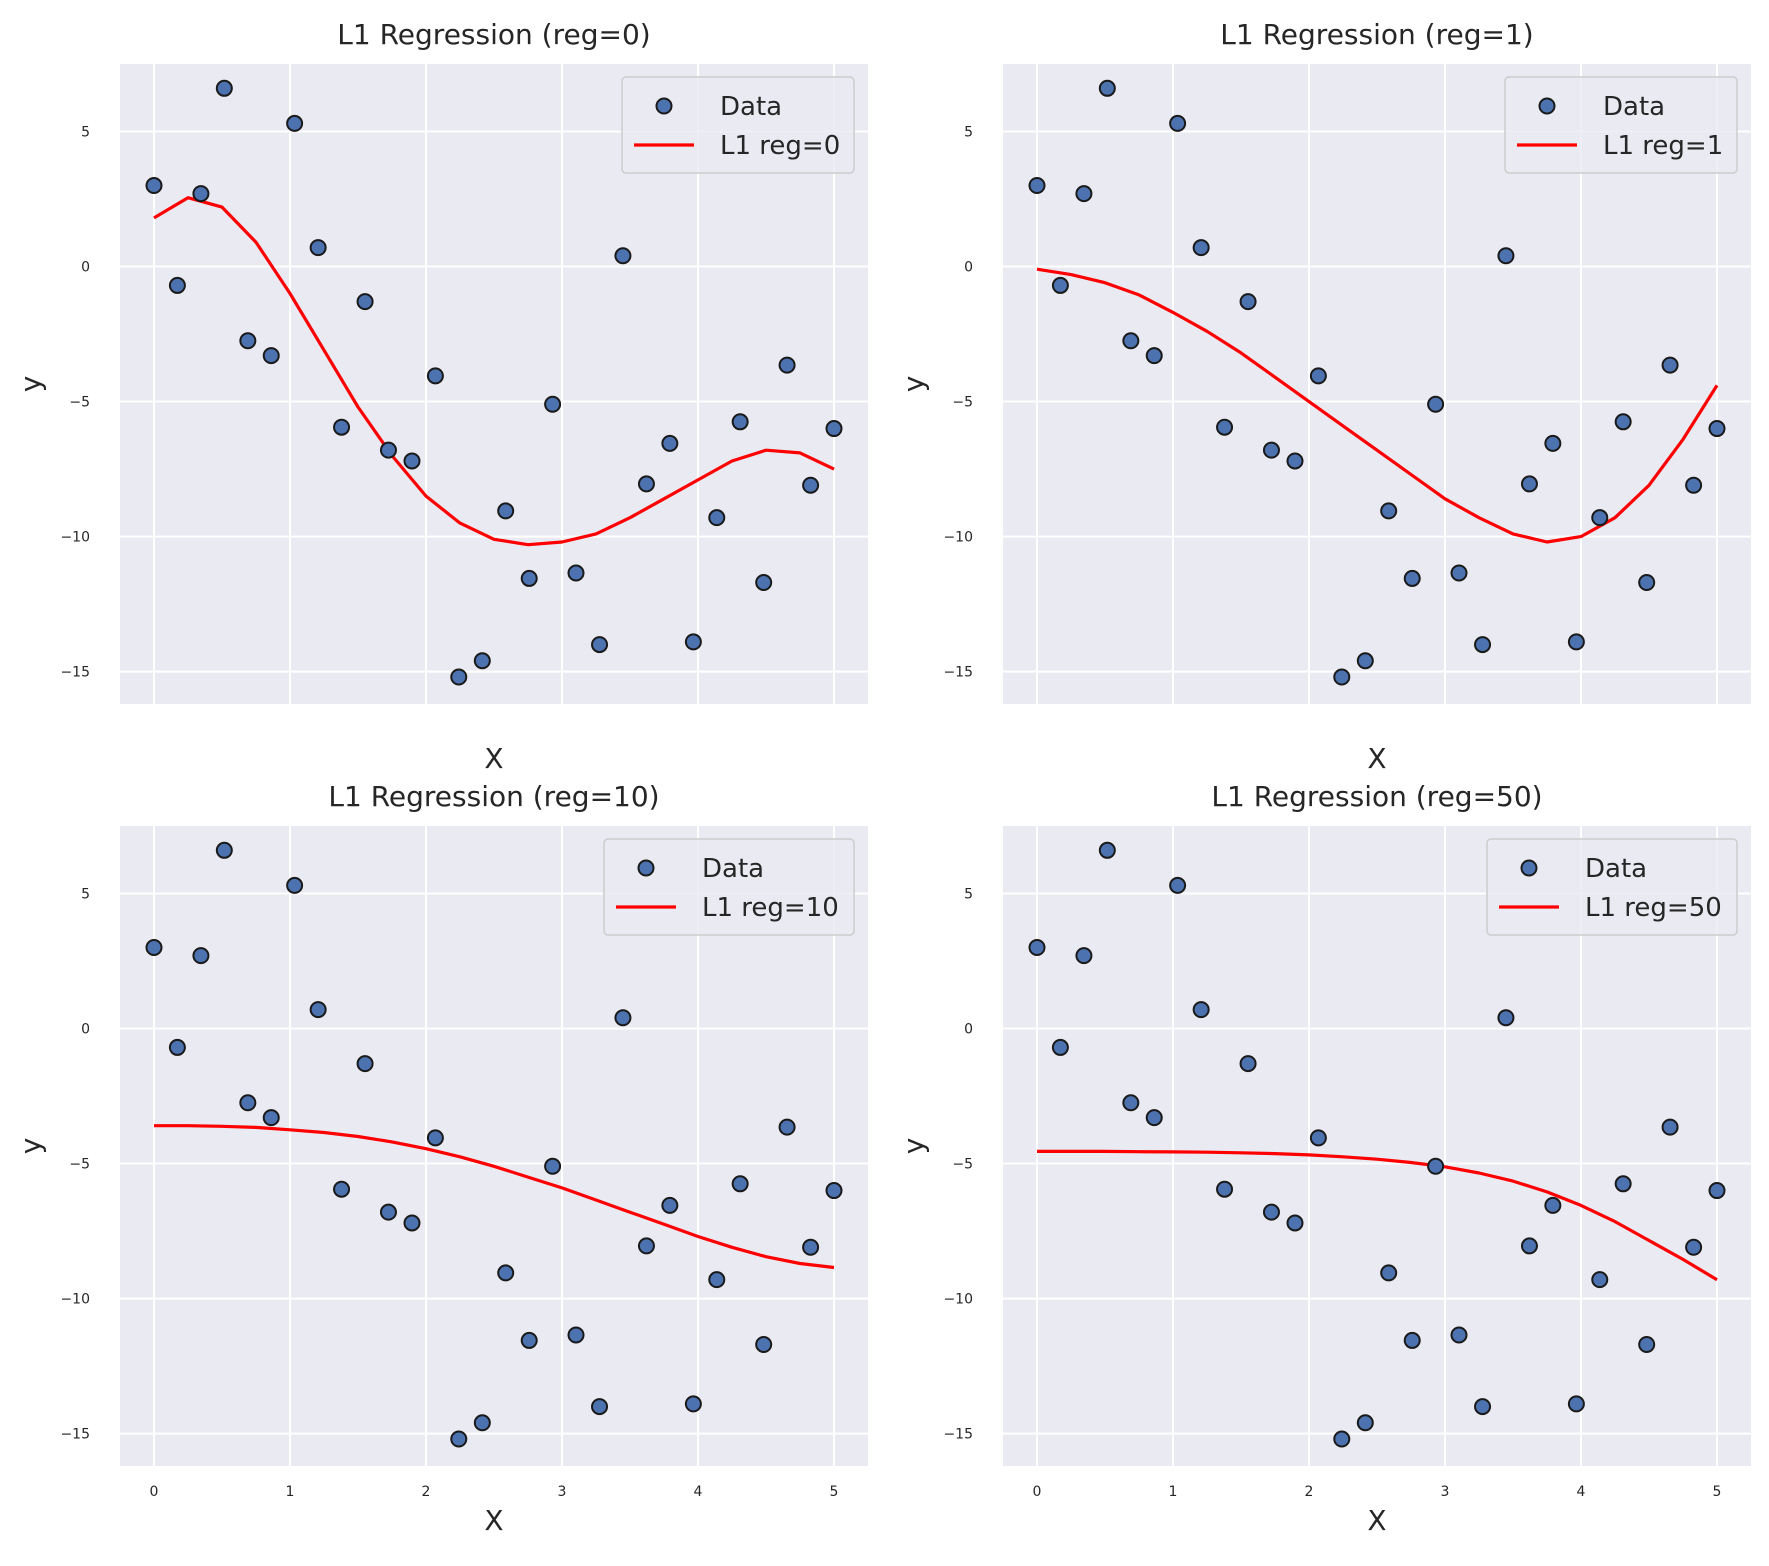 The image size is (1769, 1566). I want to click on legend-frame, so click(1612, 887).